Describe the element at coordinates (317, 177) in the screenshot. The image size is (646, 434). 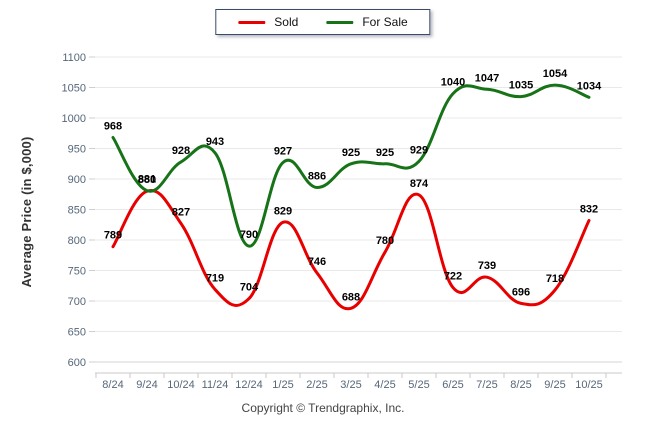
I see `data-label: 886` at that location.